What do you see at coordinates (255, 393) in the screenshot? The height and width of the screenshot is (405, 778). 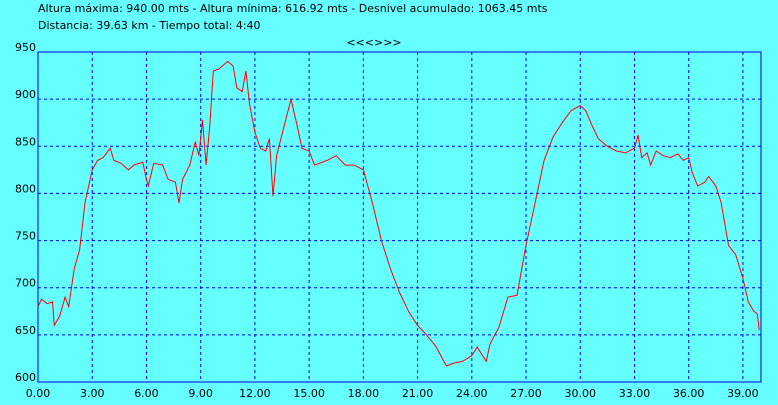 I see `x-tick-label: 12.00` at bounding box center [255, 393].